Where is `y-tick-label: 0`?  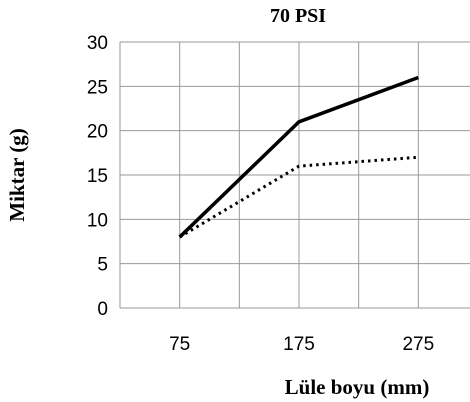
y-tick-label: 0 is located at coordinates (102, 309).